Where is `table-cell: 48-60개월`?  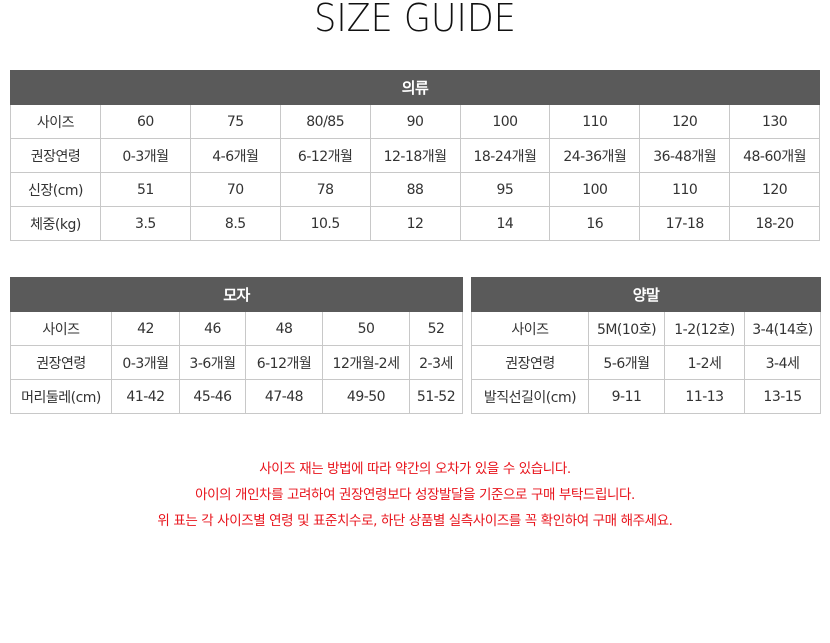
table-cell: 48-60개월 is located at coordinates (774, 155).